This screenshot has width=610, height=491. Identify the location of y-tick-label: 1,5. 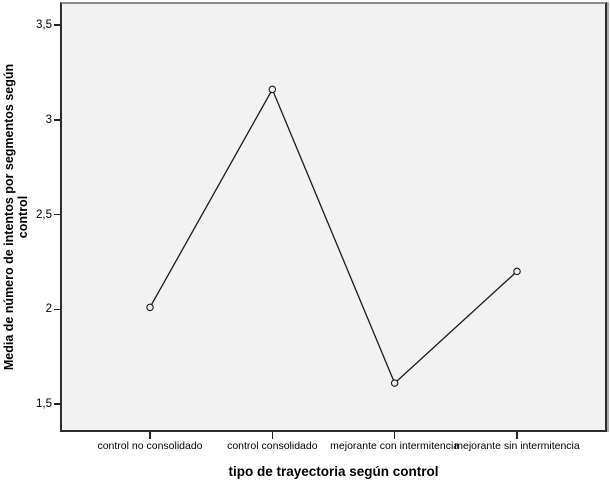
(44, 404).